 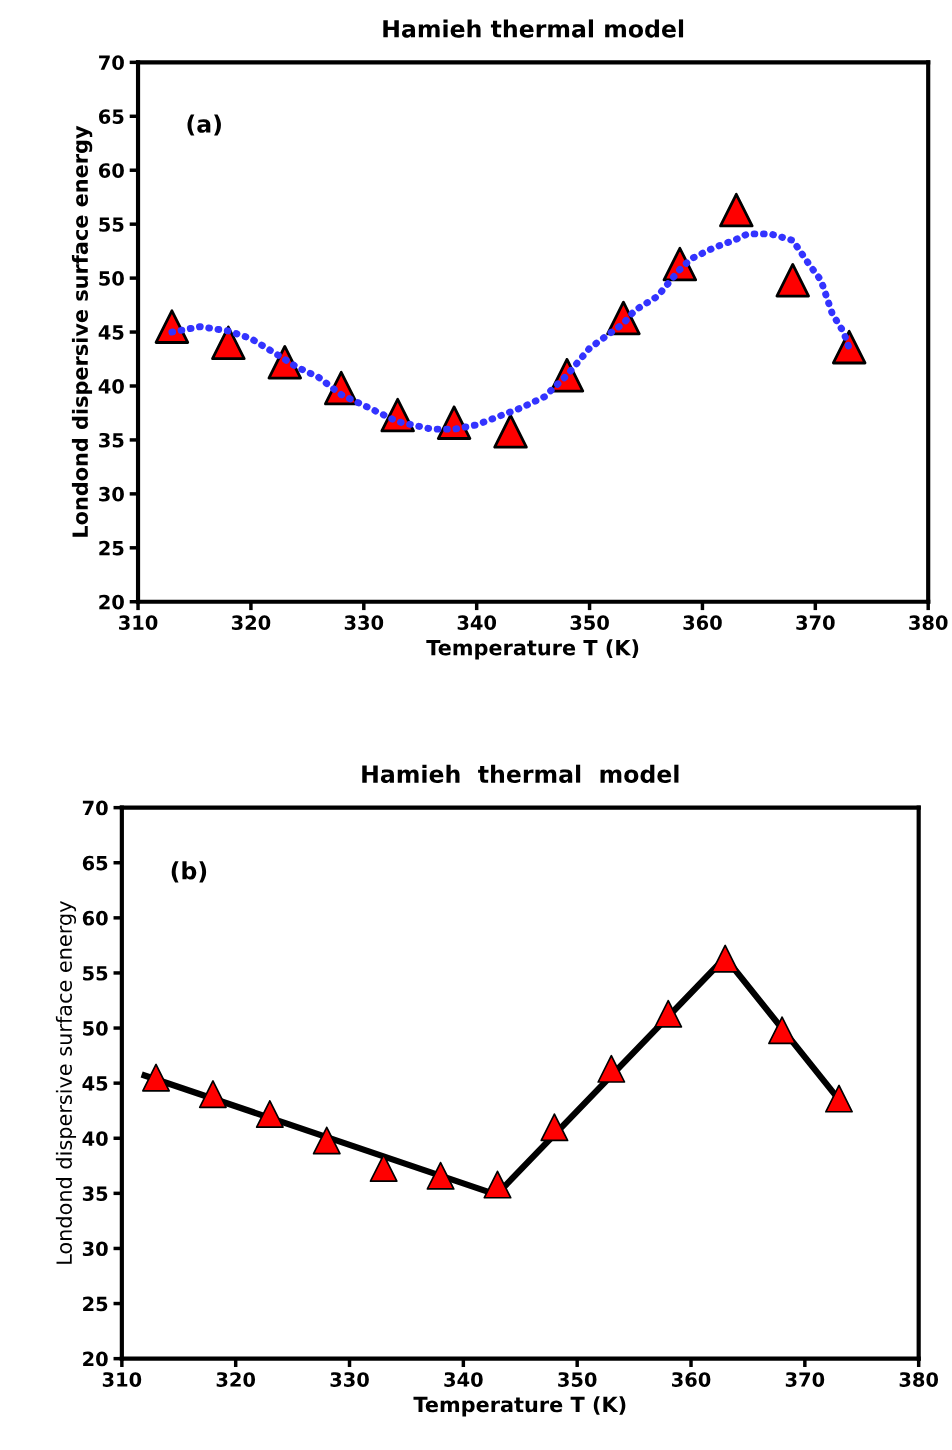 What do you see at coordinates (204, 125) in the screenshot?
I see `annotation: (a)` at bounding box center [204, 125].